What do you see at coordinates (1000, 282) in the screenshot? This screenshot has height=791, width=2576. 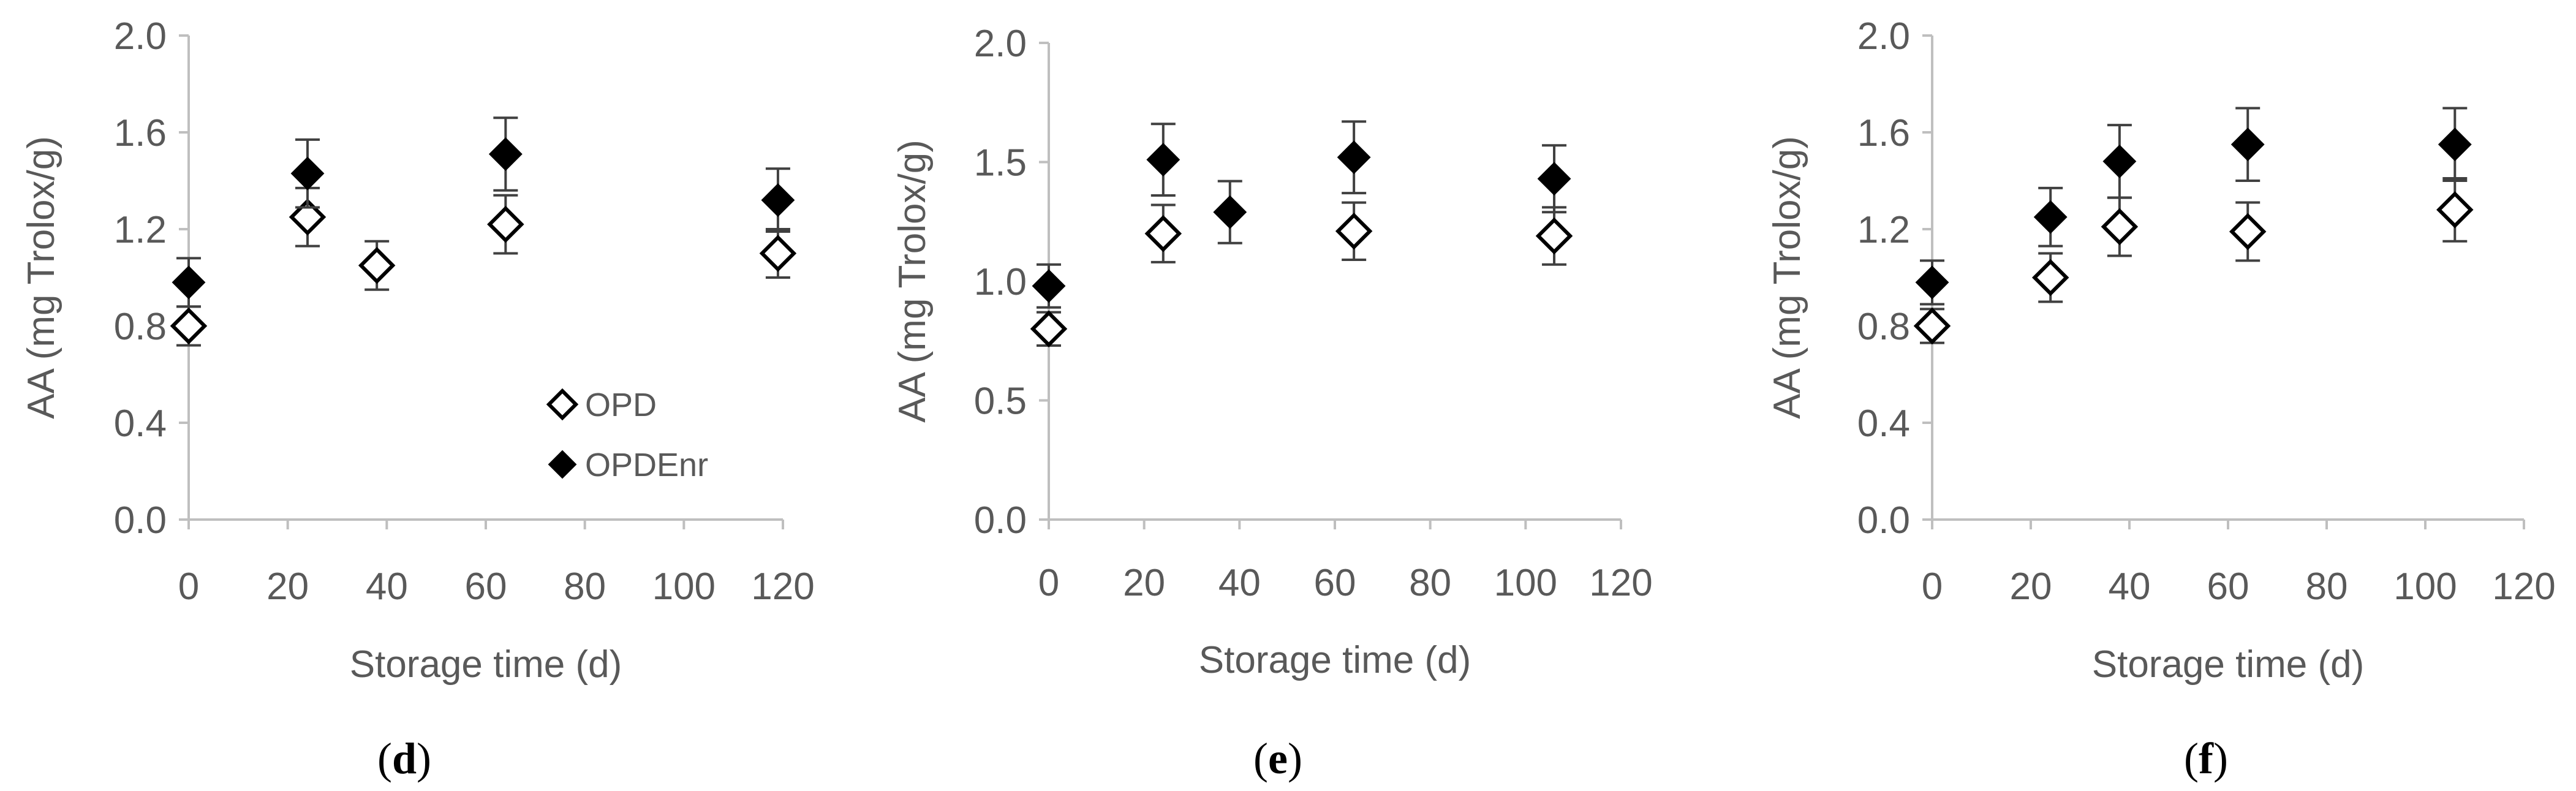 I see `y-tick-label: 1.0` at bounding box center [1000, 282].